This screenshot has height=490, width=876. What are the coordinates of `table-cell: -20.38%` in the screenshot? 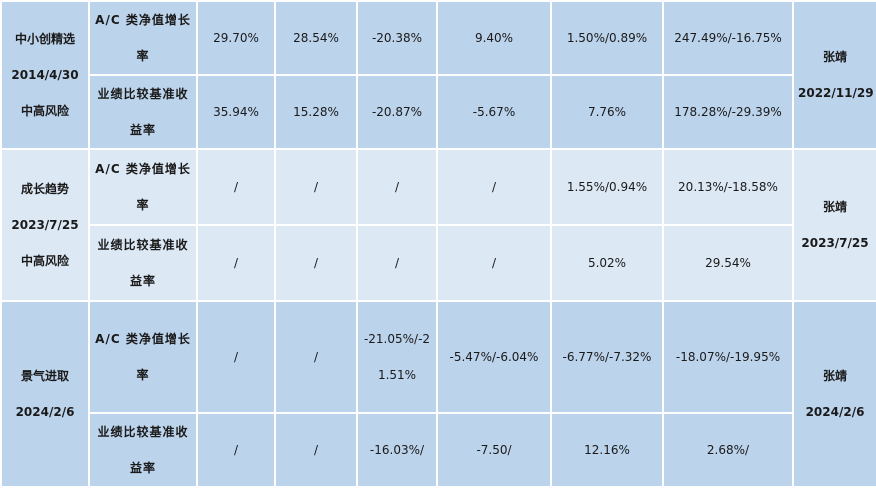 It's located at (397, 38).